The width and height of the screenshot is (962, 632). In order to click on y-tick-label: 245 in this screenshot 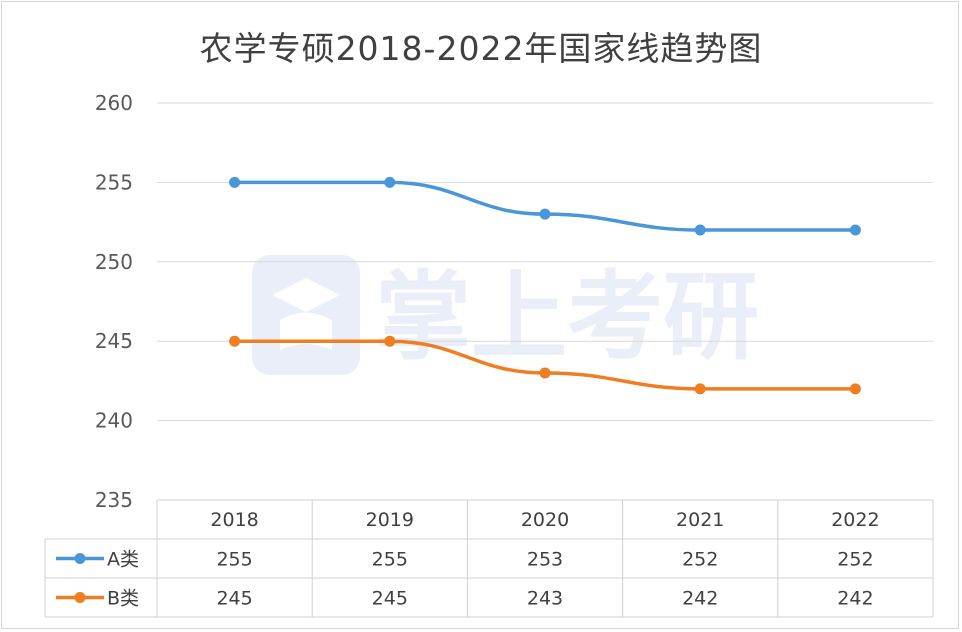, I will do `click(114, 341)`.